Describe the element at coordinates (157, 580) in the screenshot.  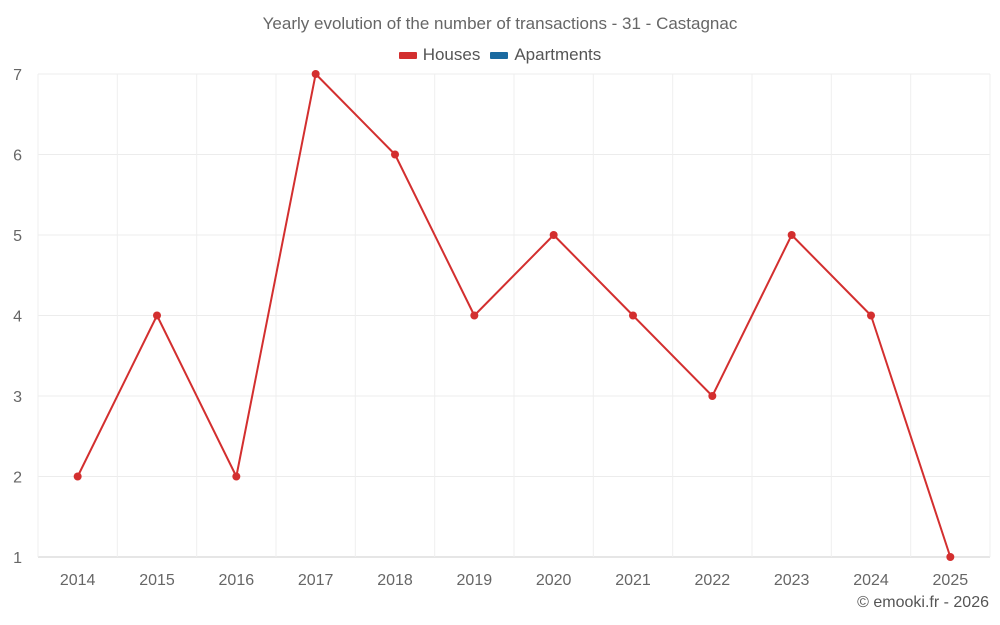
I see `x-tick-label: 2015` at that location.